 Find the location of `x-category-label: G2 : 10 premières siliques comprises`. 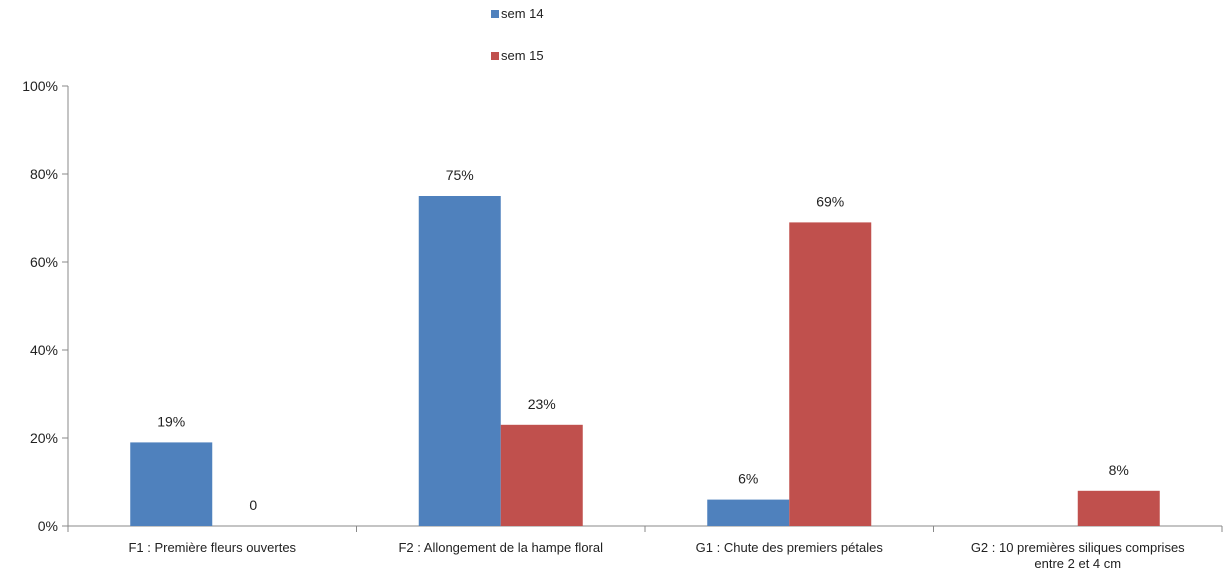

x-category-label: G2 : 10 premières siliques comprises is located at coordinates (1078, 547).